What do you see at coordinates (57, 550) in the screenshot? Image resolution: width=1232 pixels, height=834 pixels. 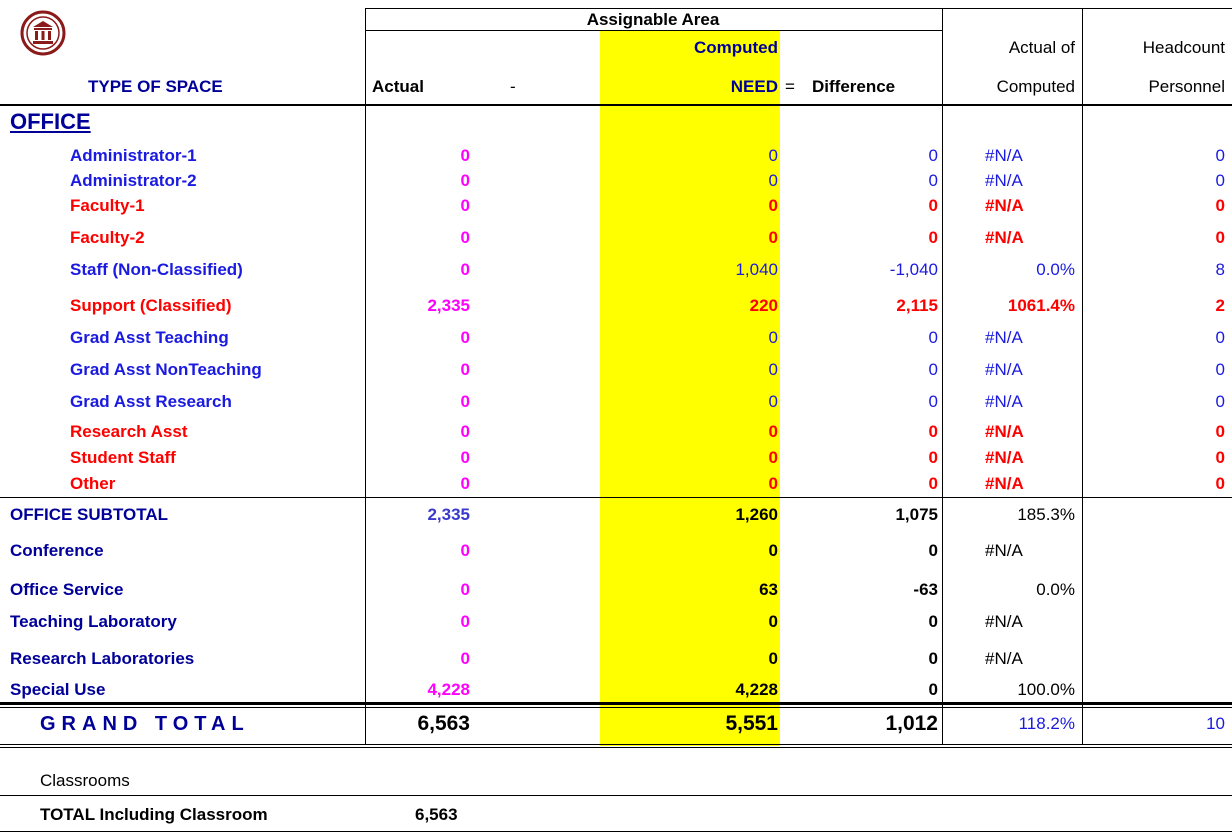 I see `row-label: Conference` at bounding box center [57, 550].